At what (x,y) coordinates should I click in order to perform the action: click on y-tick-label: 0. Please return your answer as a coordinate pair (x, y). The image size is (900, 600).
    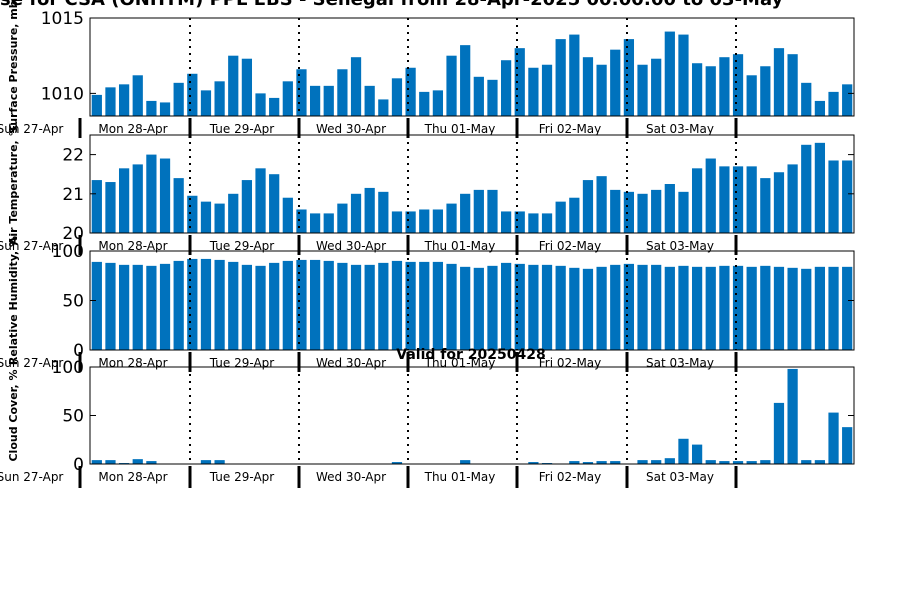
    Looking at the image, I should click on (78, 465).